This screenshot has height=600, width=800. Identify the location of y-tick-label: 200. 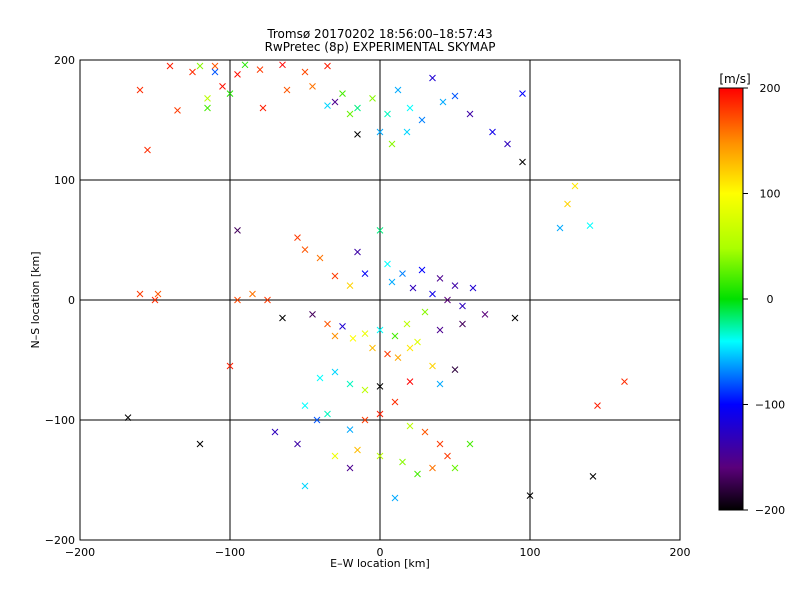
(64, 60).